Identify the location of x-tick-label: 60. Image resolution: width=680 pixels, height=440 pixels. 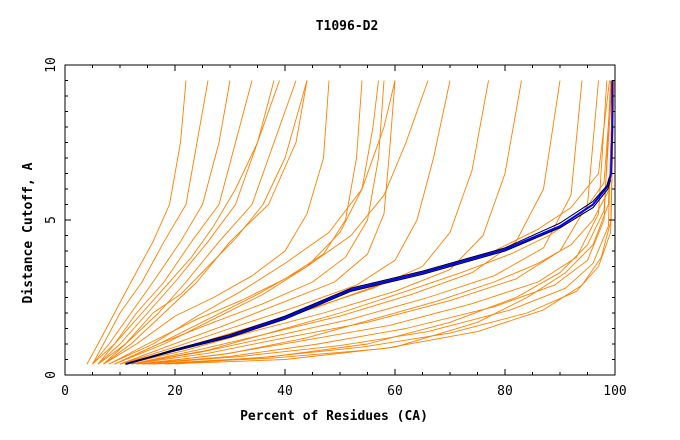
(395, 391).